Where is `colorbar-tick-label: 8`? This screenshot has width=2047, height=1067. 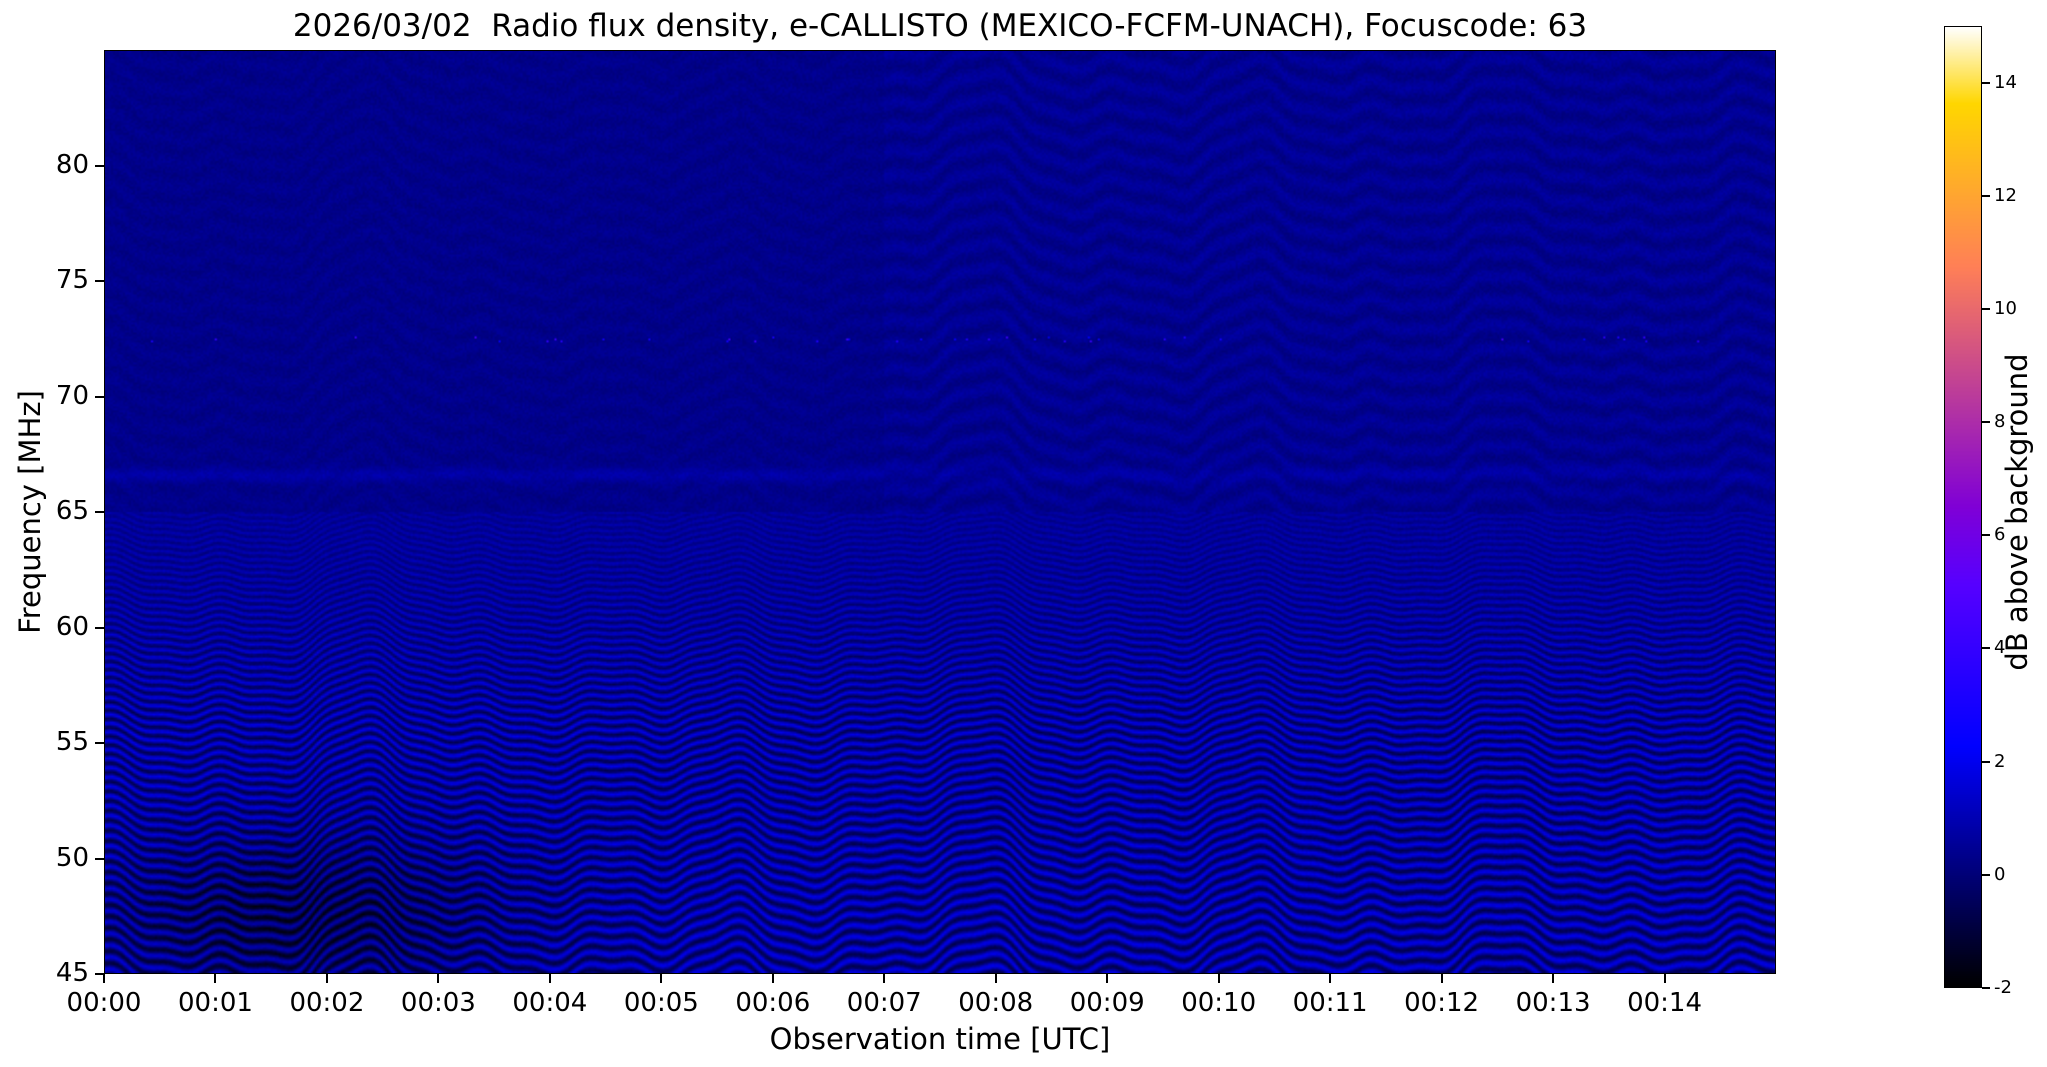 colorbar-tick-label: 8 is located at coordinates (2000, 422).